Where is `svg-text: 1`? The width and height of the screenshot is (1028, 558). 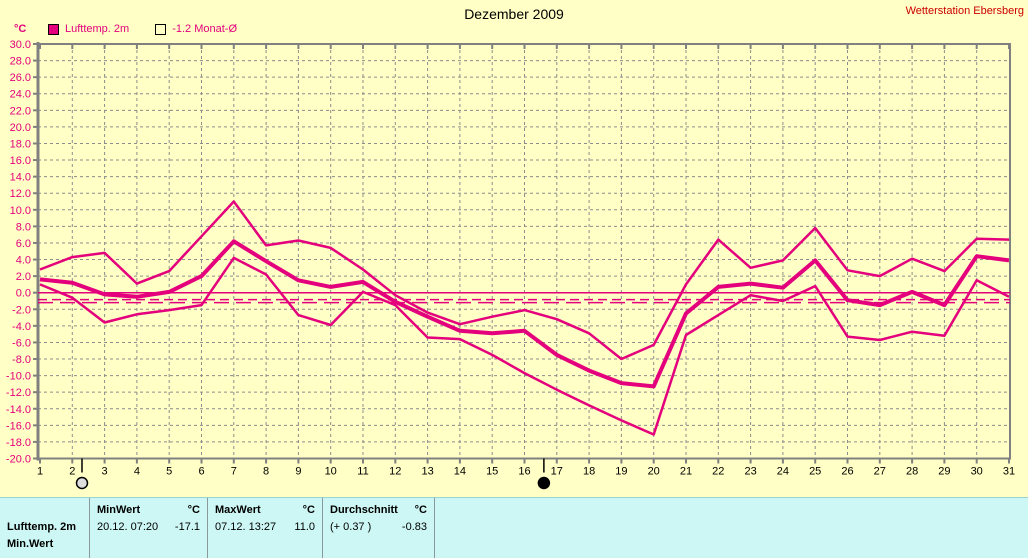 svg-text: 1 is located at coordinates (40, 472).